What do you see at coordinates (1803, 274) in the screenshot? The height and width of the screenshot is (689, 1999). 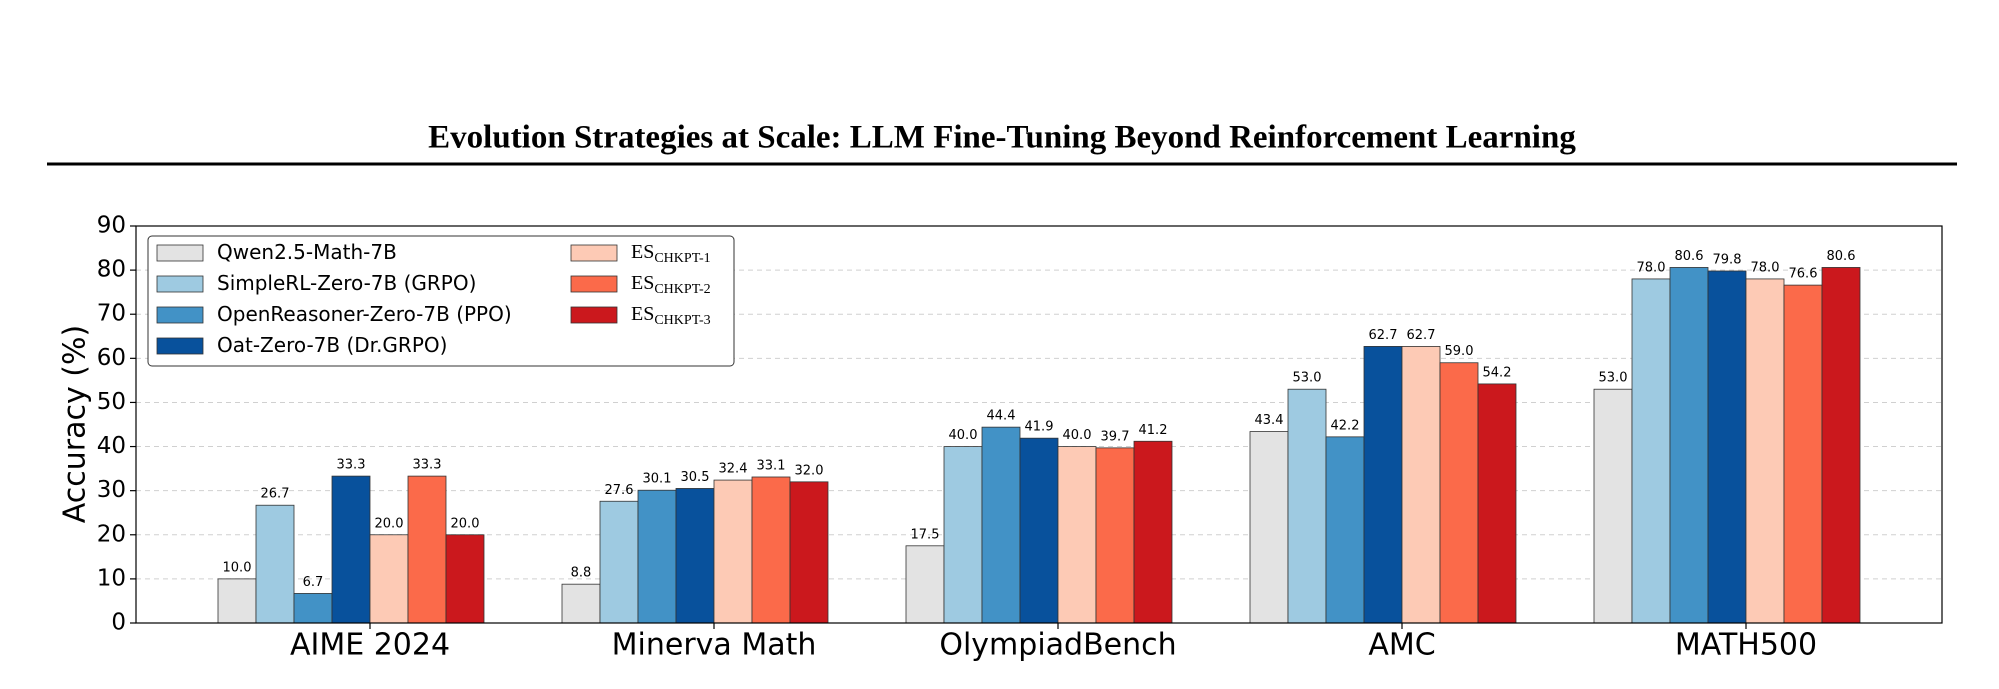 I see `value-label: 76.6` at bounding box center [1803, 274].